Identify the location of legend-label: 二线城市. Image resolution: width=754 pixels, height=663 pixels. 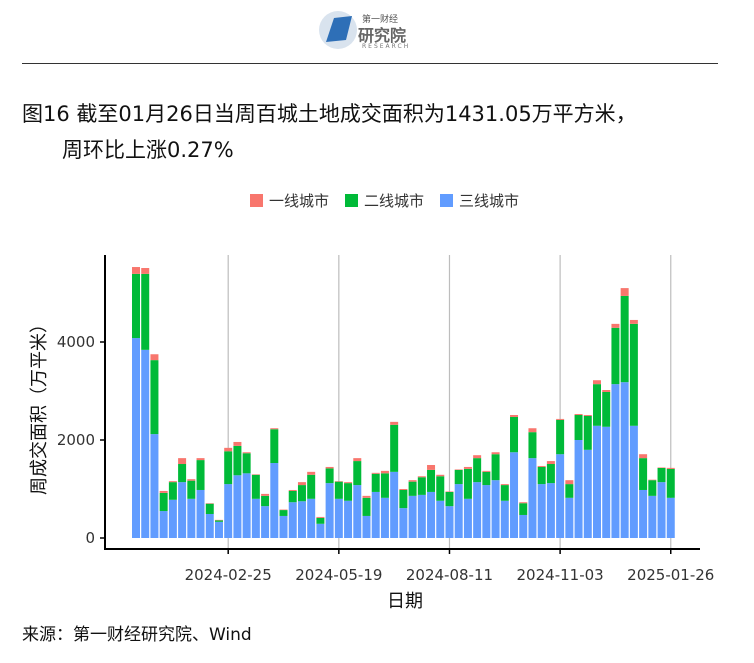
(394, 201).